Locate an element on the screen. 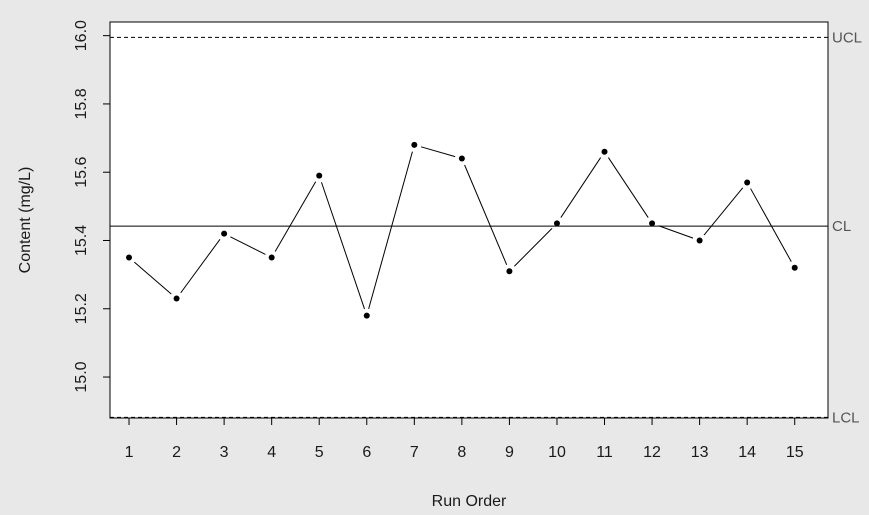 This screenshot has height=515, width=869. x-axis-title: Run Order is located at coordinates (469, 501).